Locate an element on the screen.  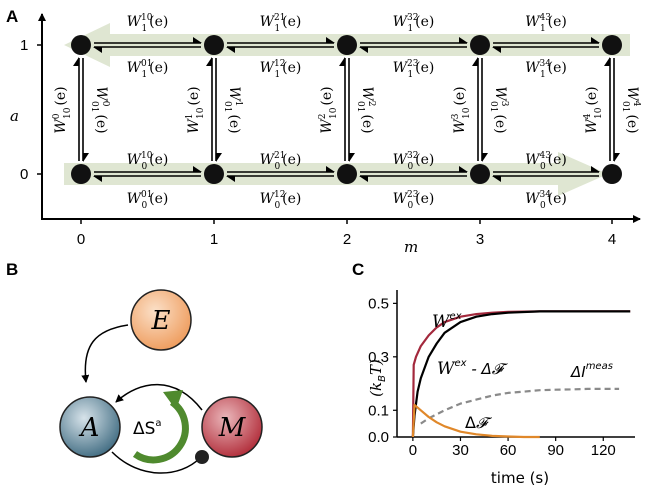
rate-bot-bwd-3: W34 0 (e) is located at coordinates (546, 200).